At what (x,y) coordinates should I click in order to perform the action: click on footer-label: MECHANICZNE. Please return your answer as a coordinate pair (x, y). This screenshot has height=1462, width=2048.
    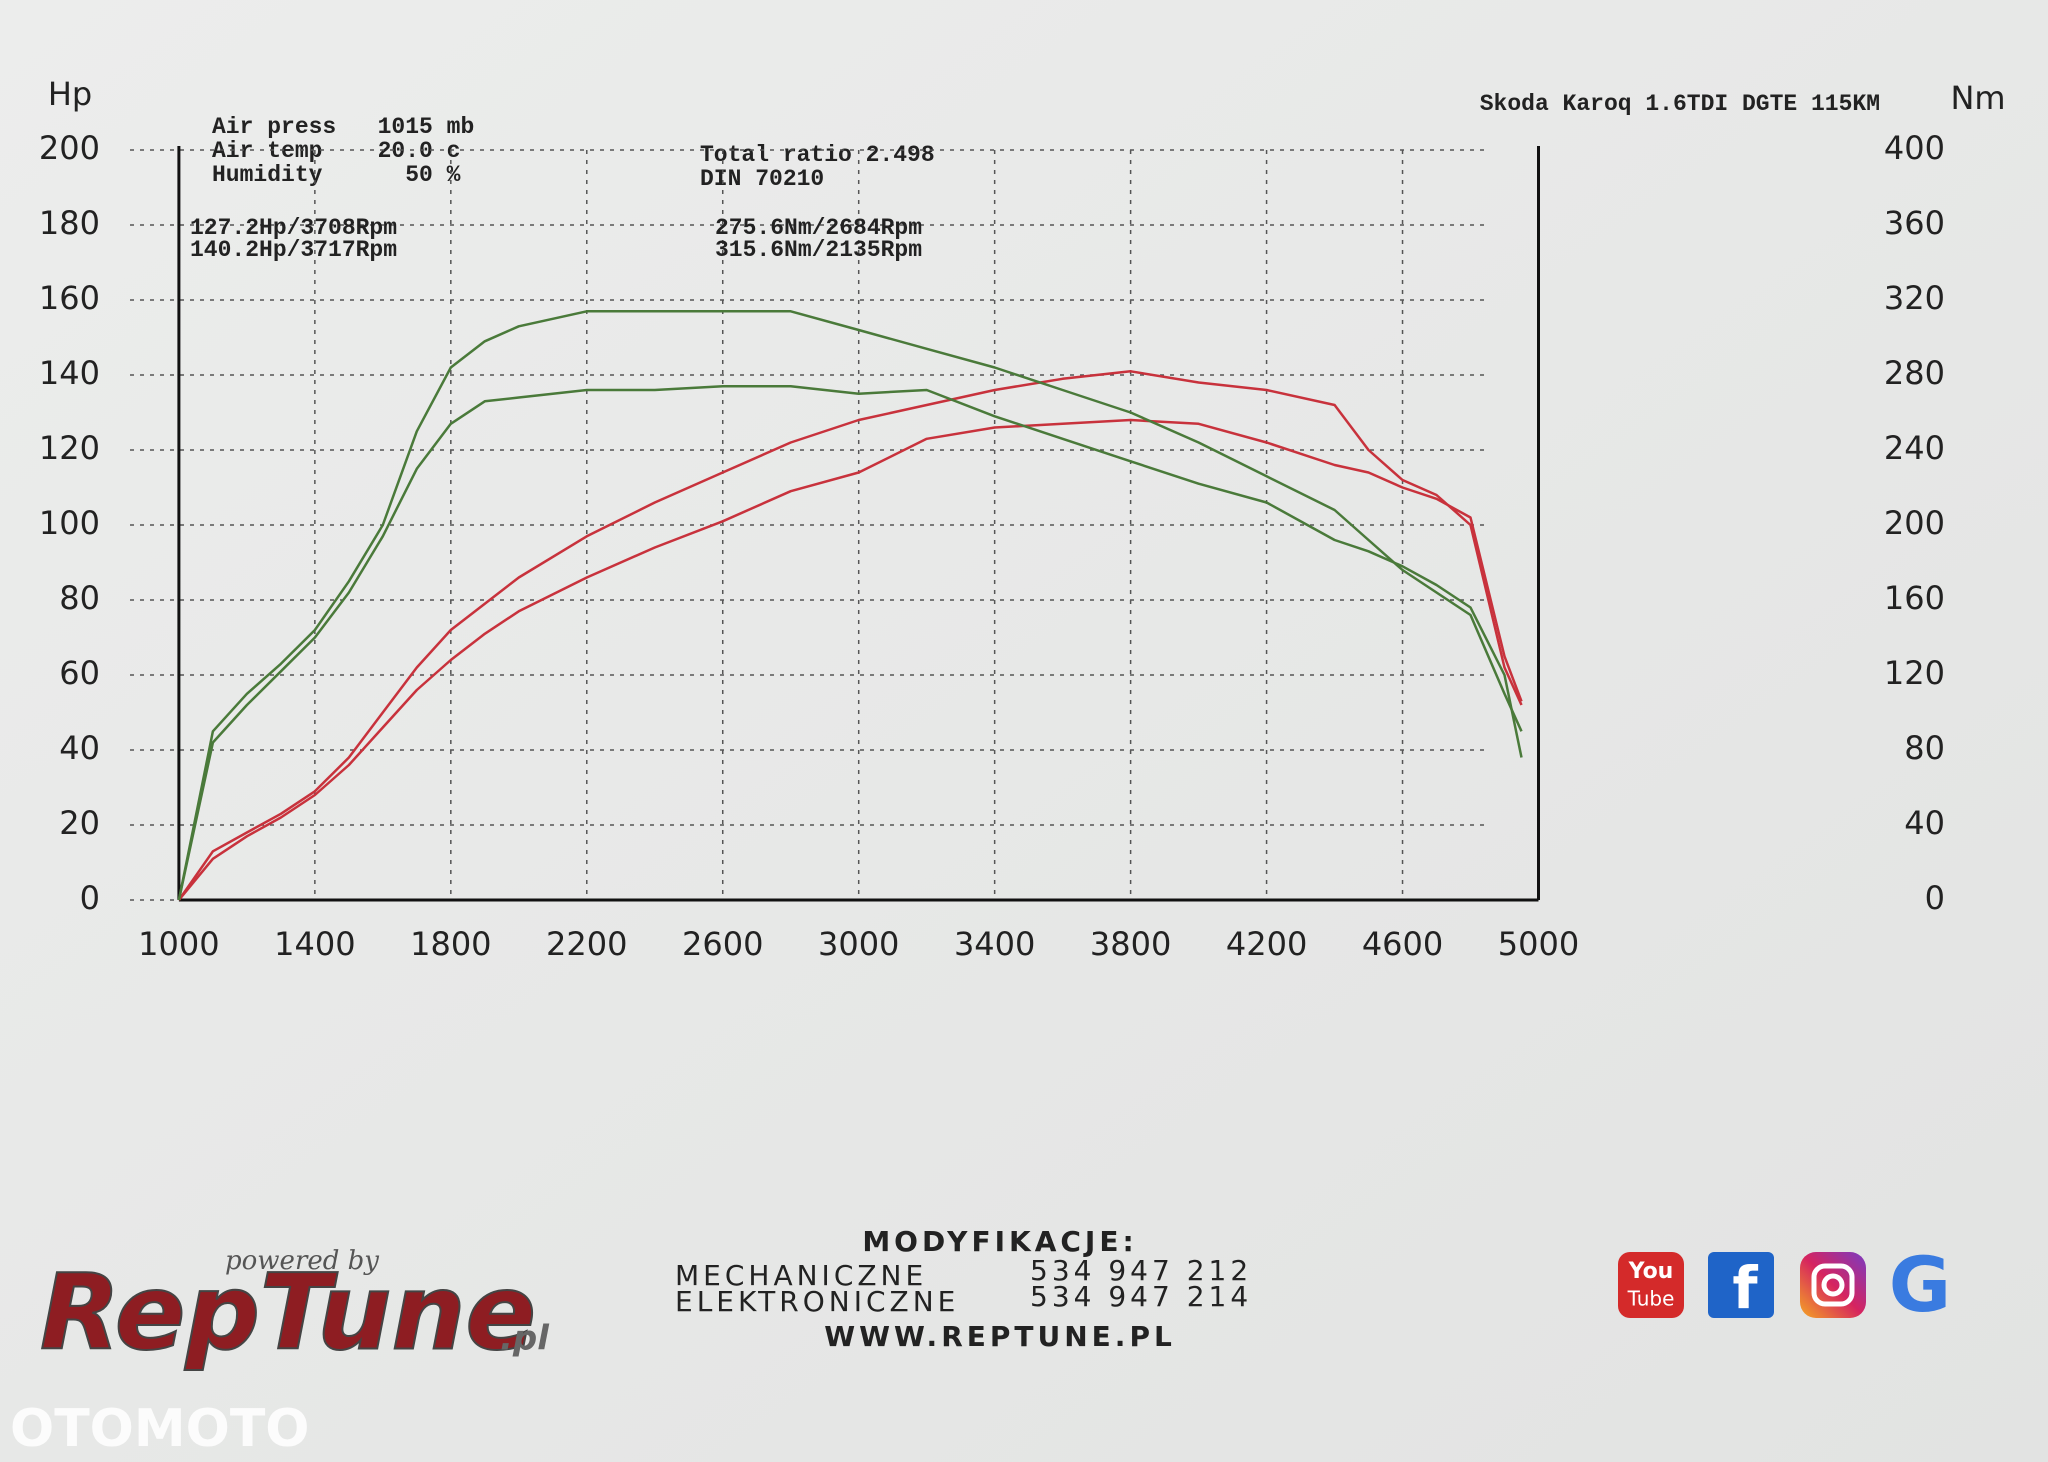
    Looking at the image, I should click on (801, 1275).